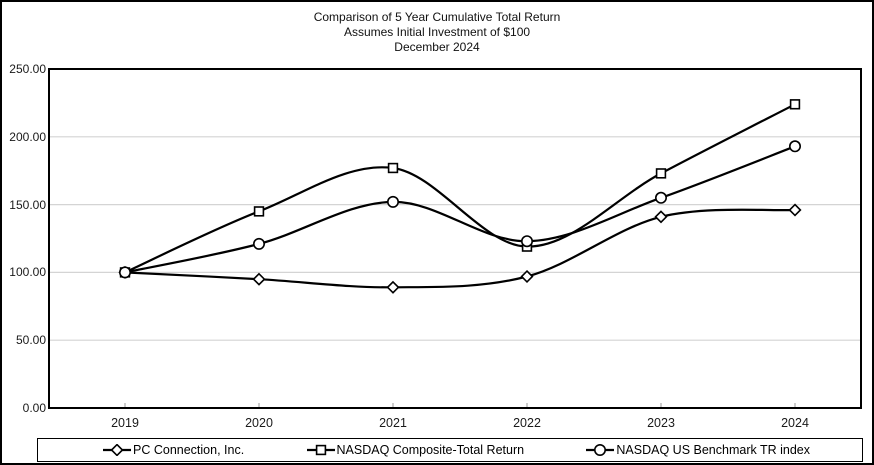 Image resolution: width=874 pixels, height=465 pixels. What do you see at coordinates (460, 248) in the screenshot?
I see `series-line-diamond` at bounding box center [460, 248].